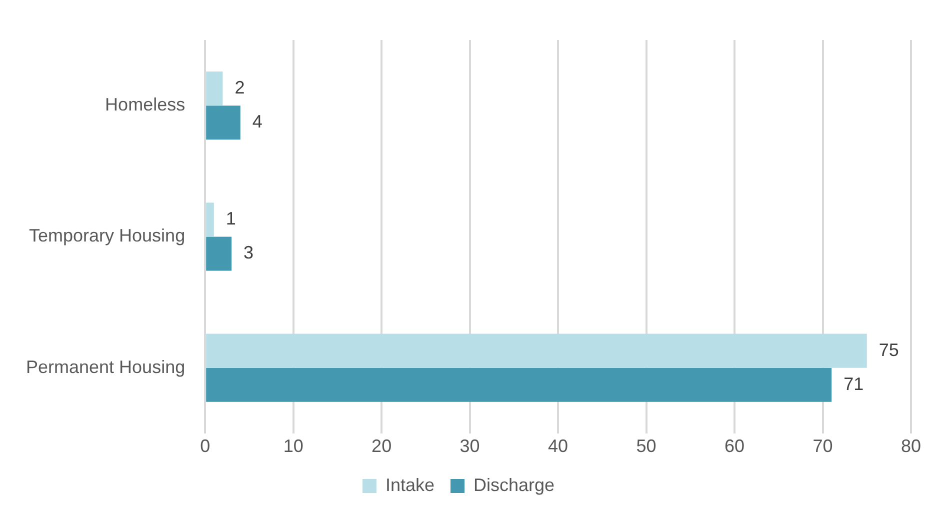  Describe the element at coordinates (382, 446) in the screenshot. I see `x-tick-label: 20` at that location.